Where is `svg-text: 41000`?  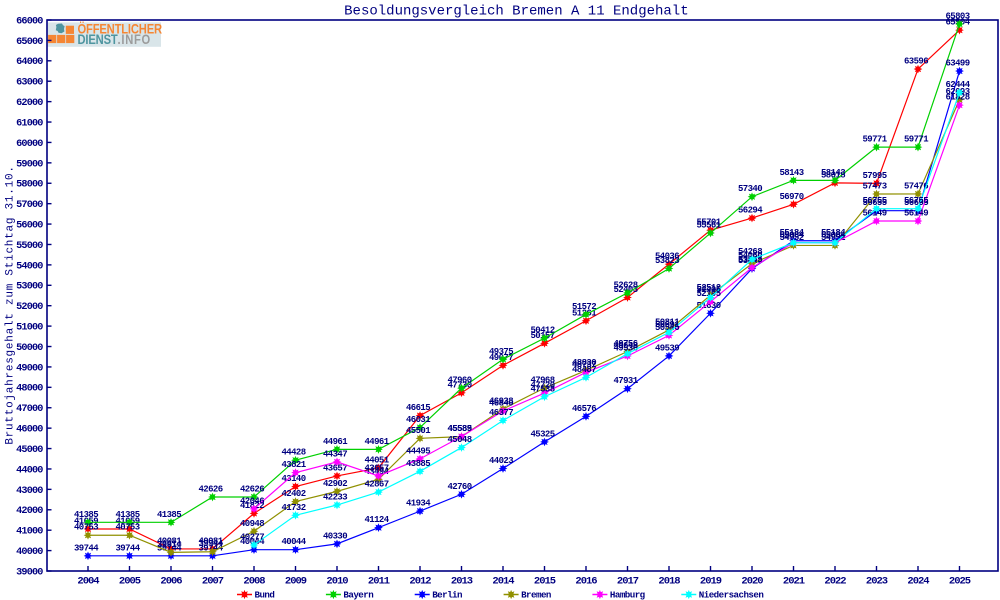
svg-text: 41000 is located at coordinates (29, 532).